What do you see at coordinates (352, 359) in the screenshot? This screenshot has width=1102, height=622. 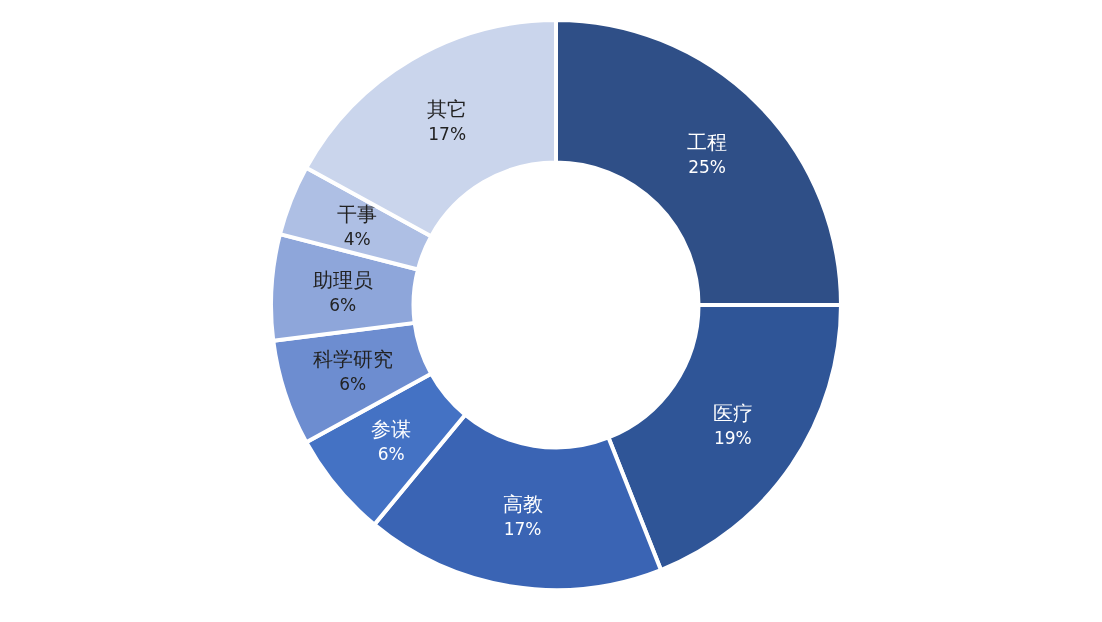 I see `slice-label: 科学研究` at bounding box center [352, 359].